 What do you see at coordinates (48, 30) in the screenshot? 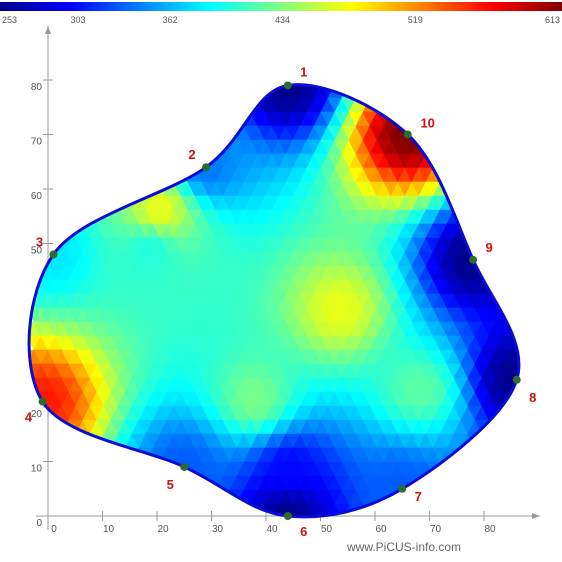
I see `y-axis-arrow` at bounding box center [48, 30].